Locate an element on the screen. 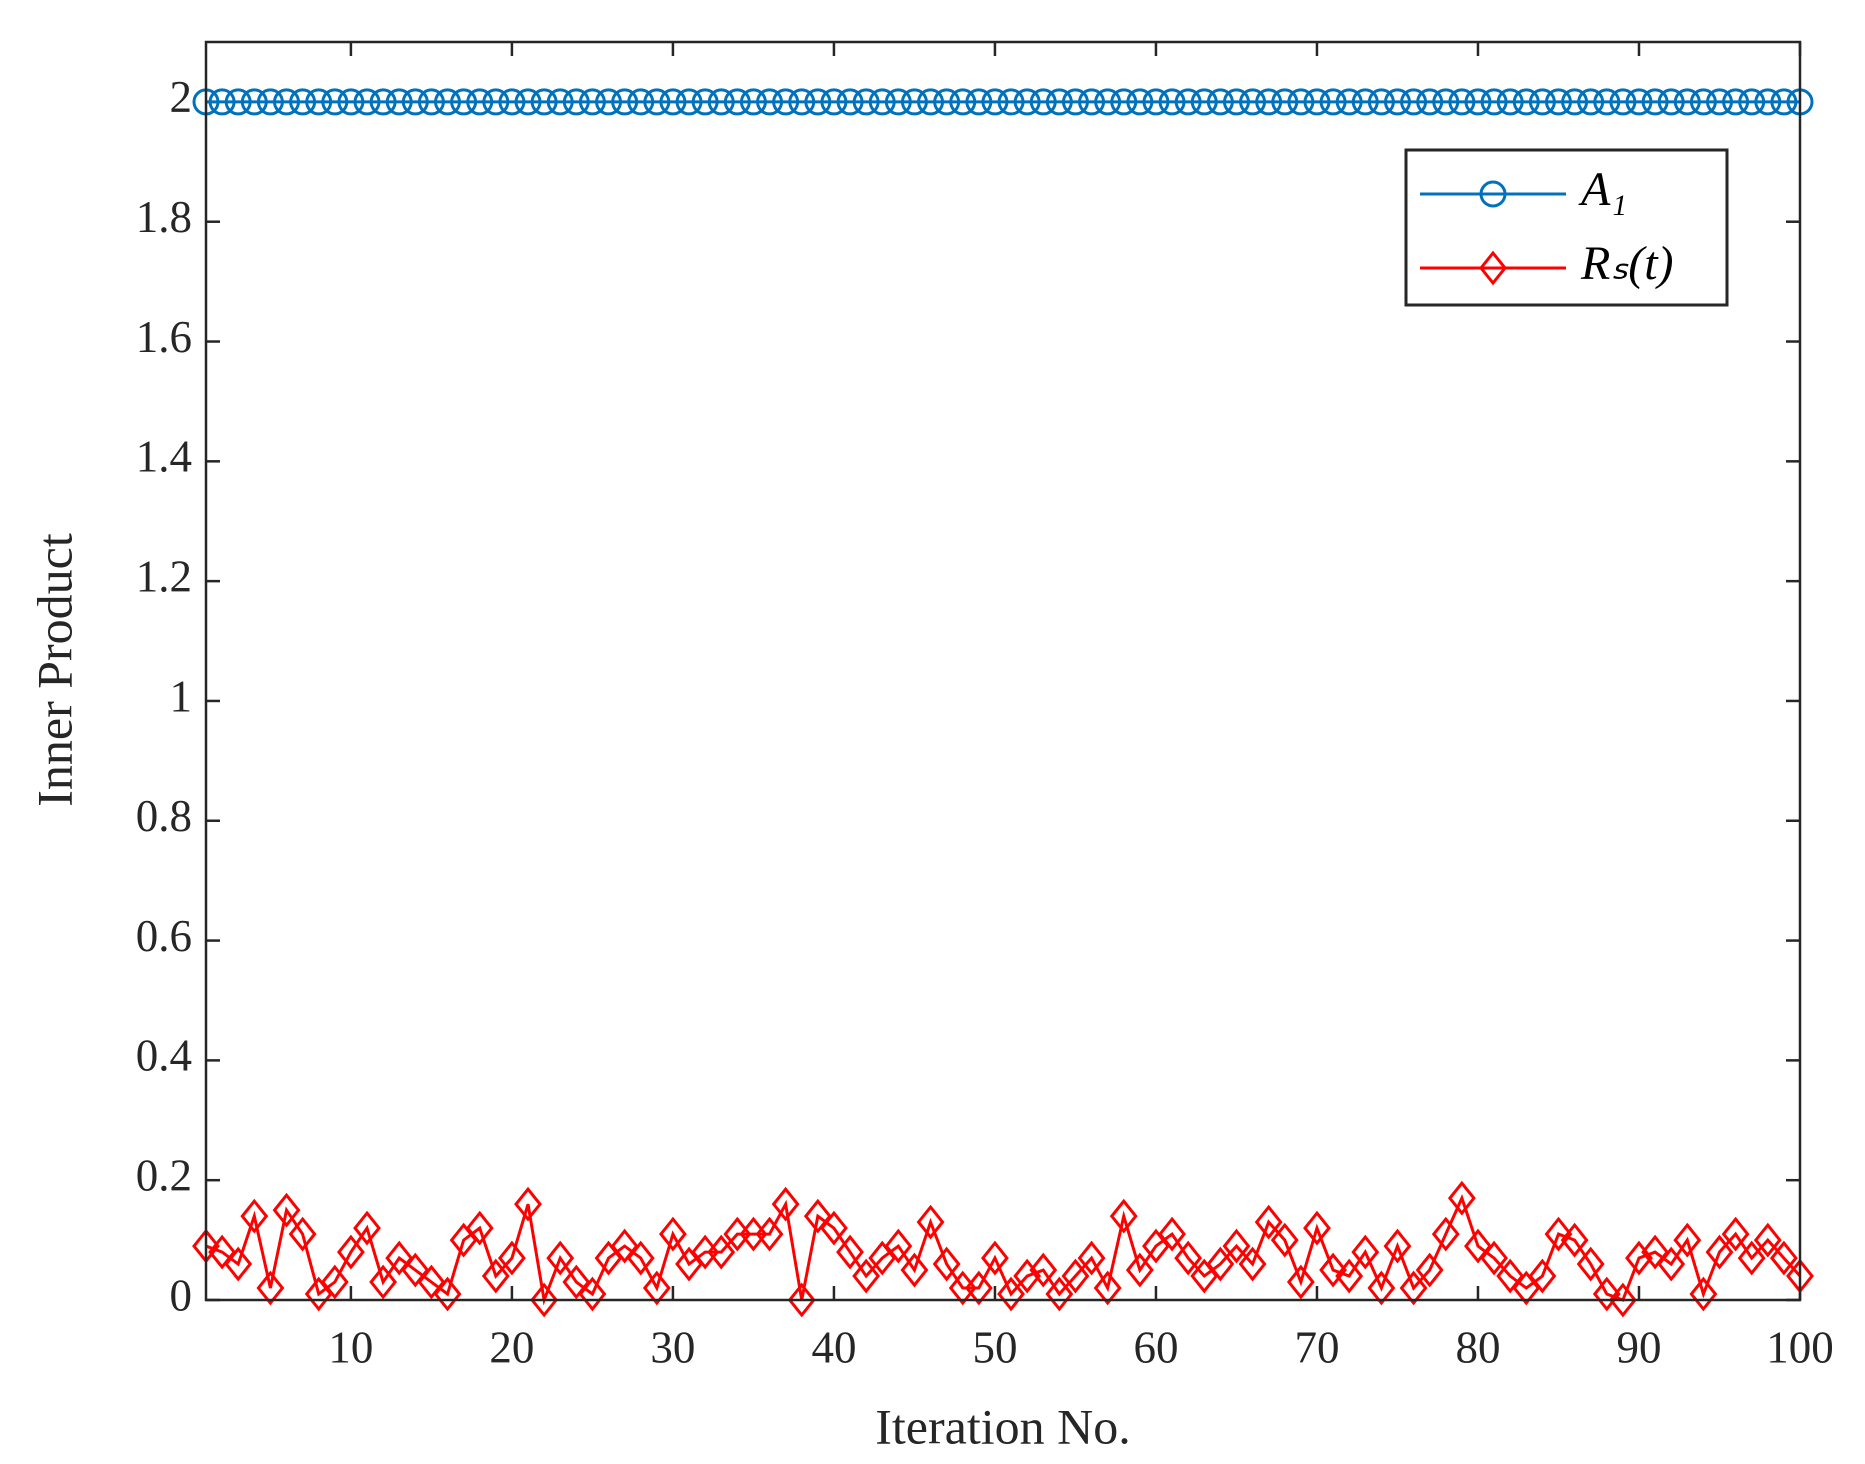 This screenshot has width=1865, height=1464. x-tick-label: 10 is located at coordinates (350, 1347).